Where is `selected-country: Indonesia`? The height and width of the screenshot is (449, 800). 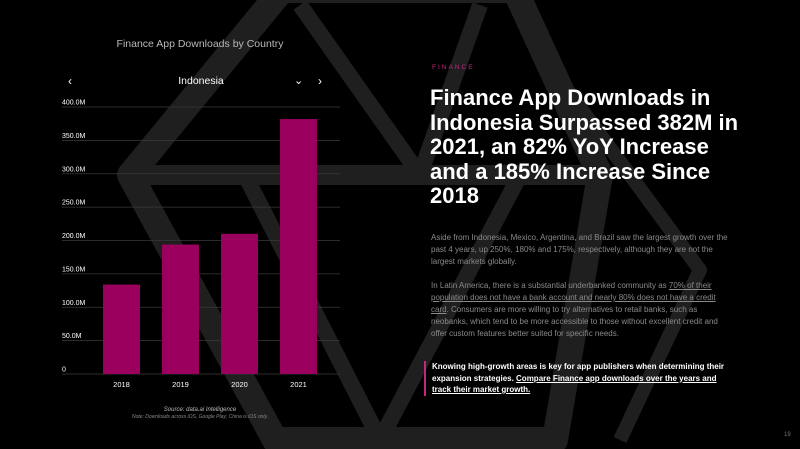
selected-country: Indonesia is located at coordinates (201, 81).